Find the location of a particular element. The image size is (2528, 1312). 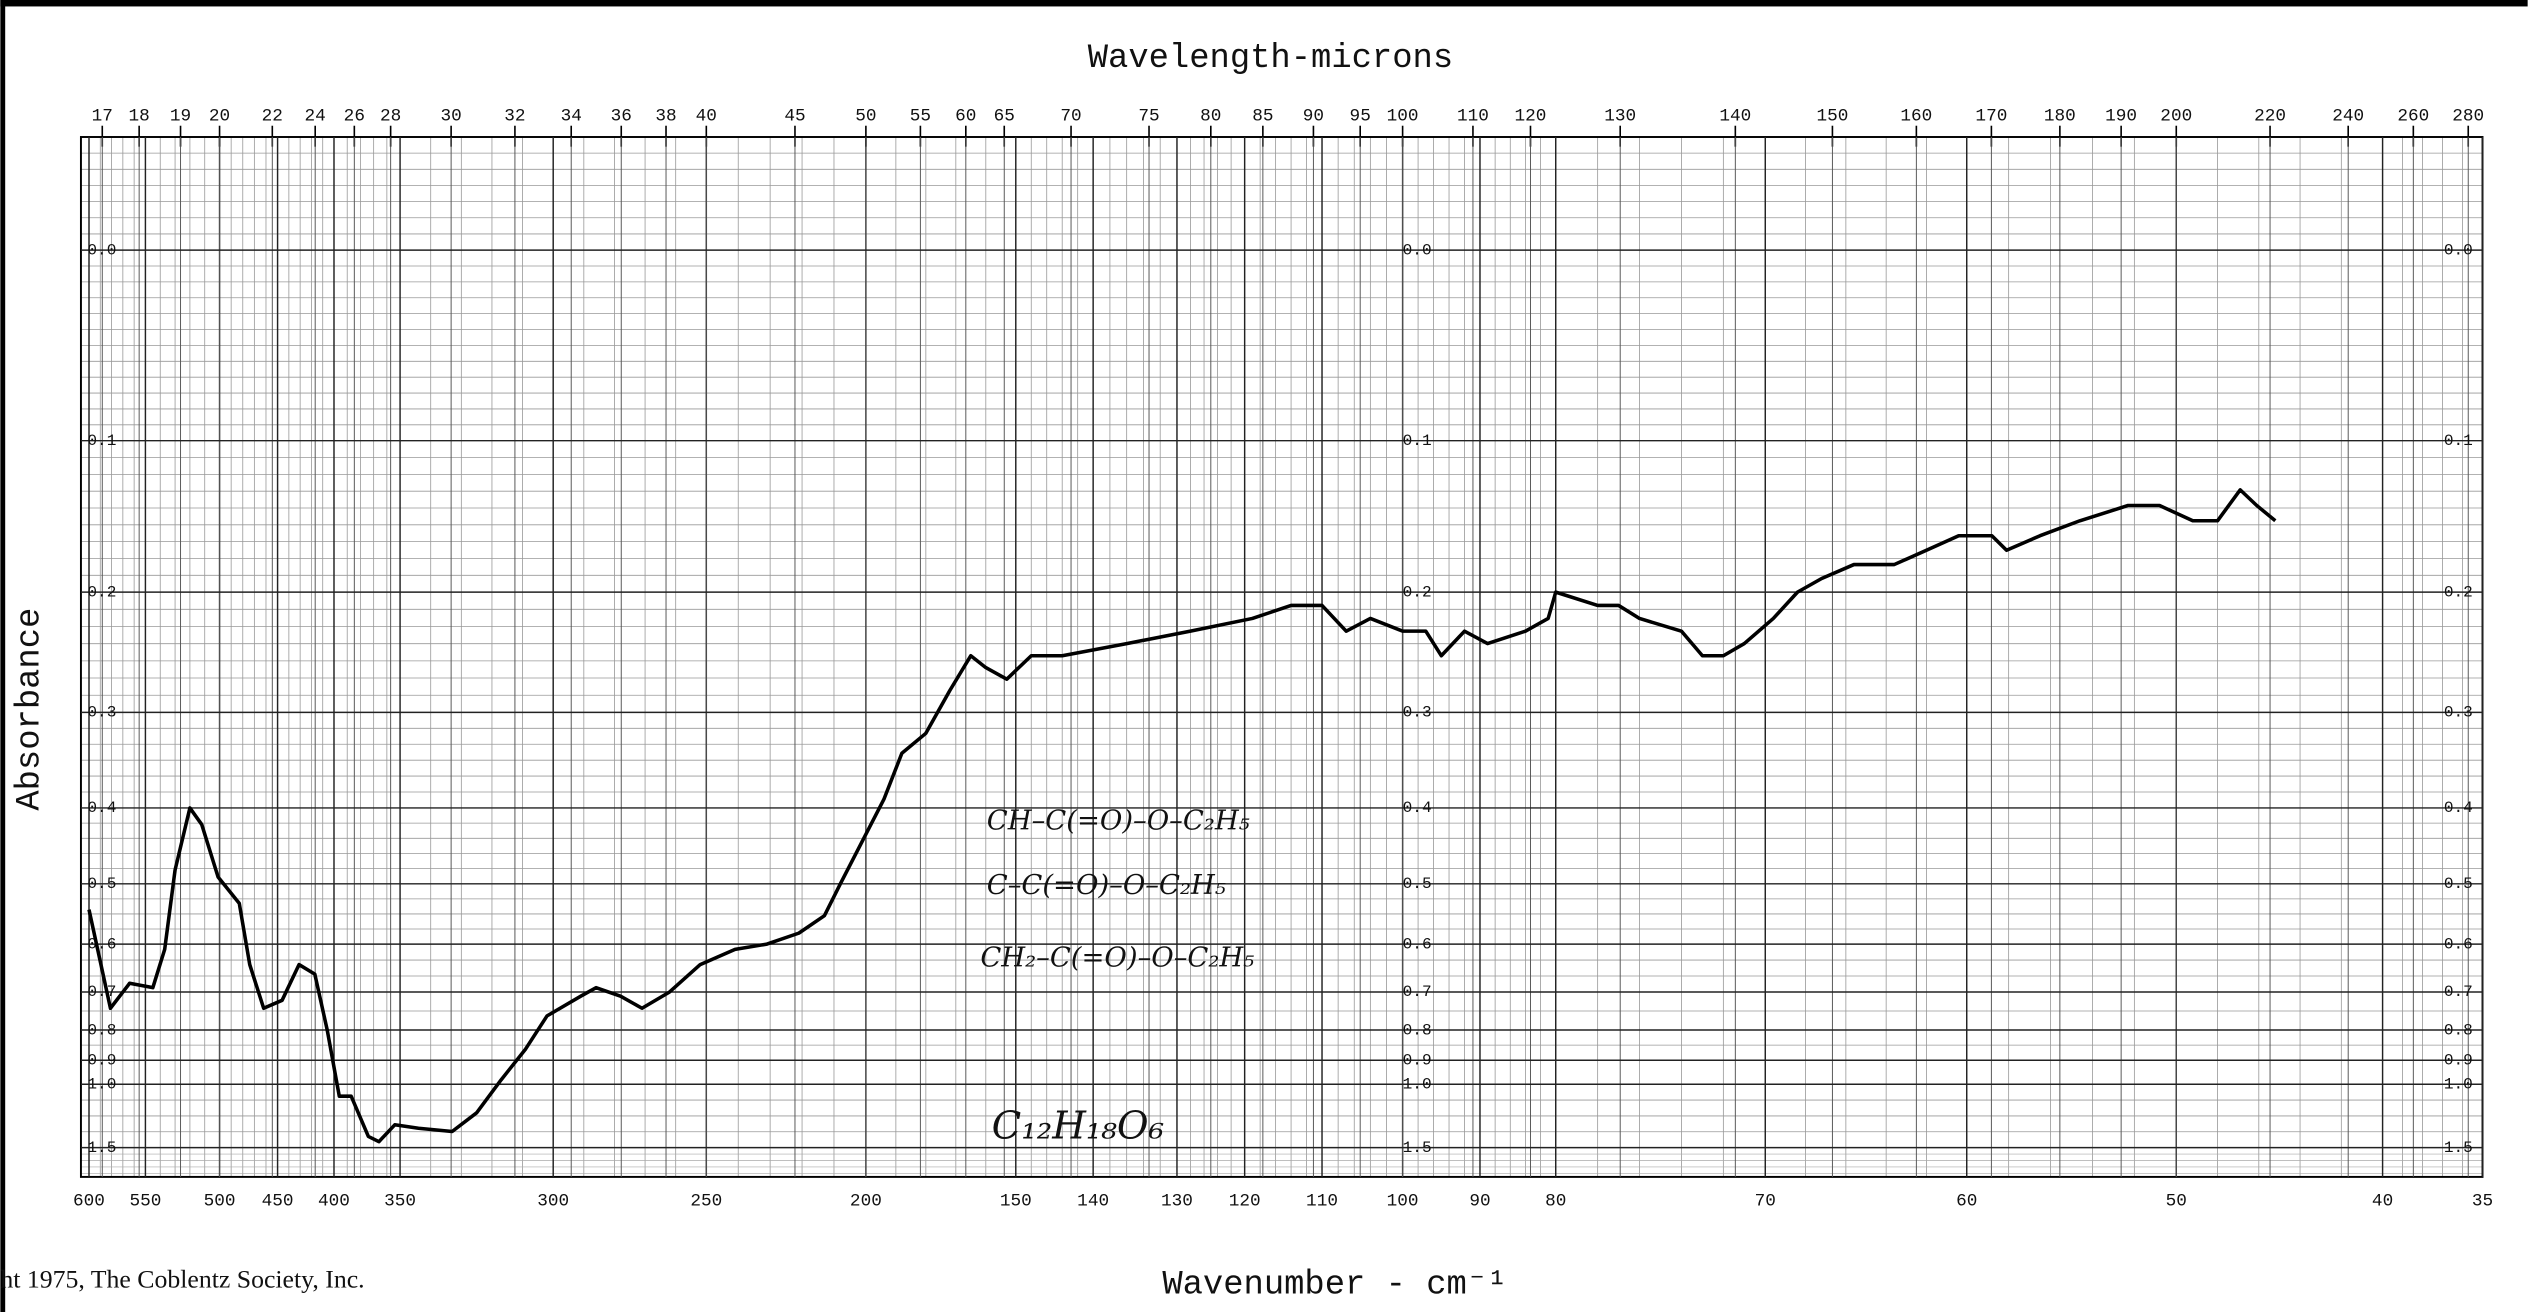

top-tick-label: 34 is located at coordinates (571, 117).